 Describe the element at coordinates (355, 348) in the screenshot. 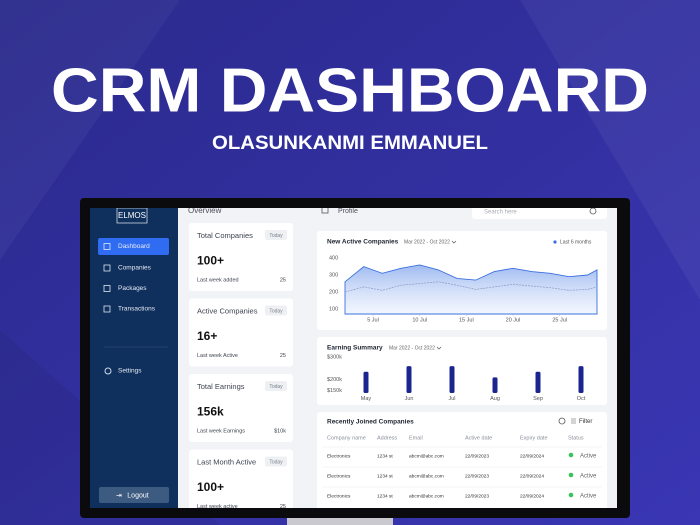

I see `chart-title: Earning Summary` at that location.